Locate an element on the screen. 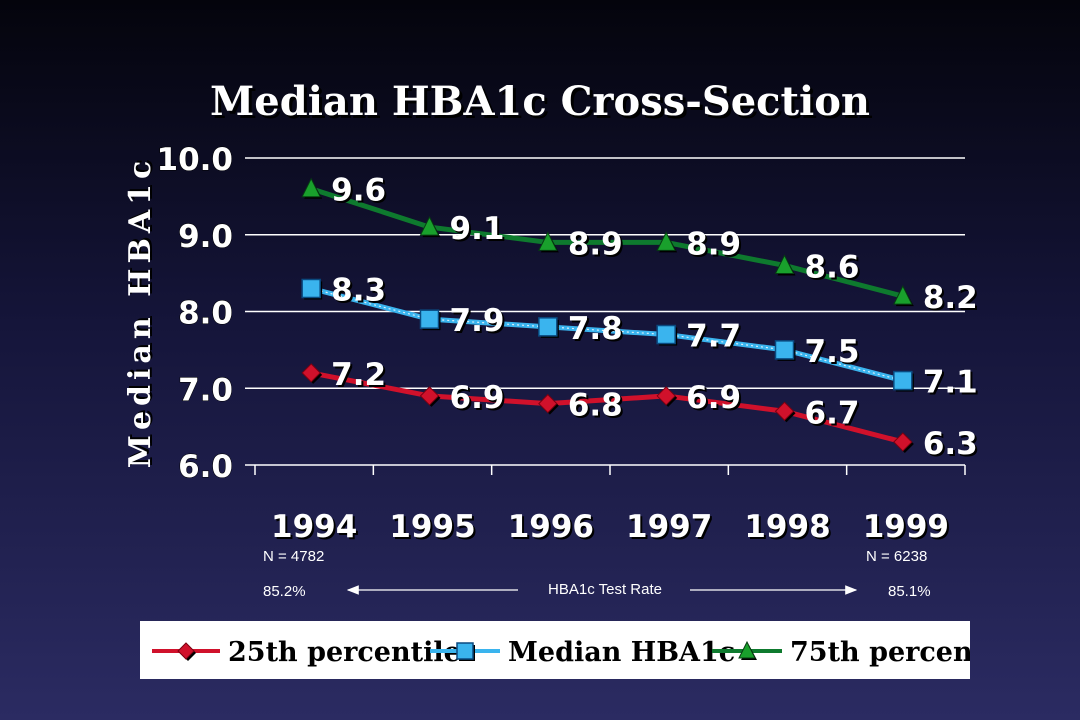 The image size is (1080, 720). data-label: 7.2 is located at coordinates (358, 375).